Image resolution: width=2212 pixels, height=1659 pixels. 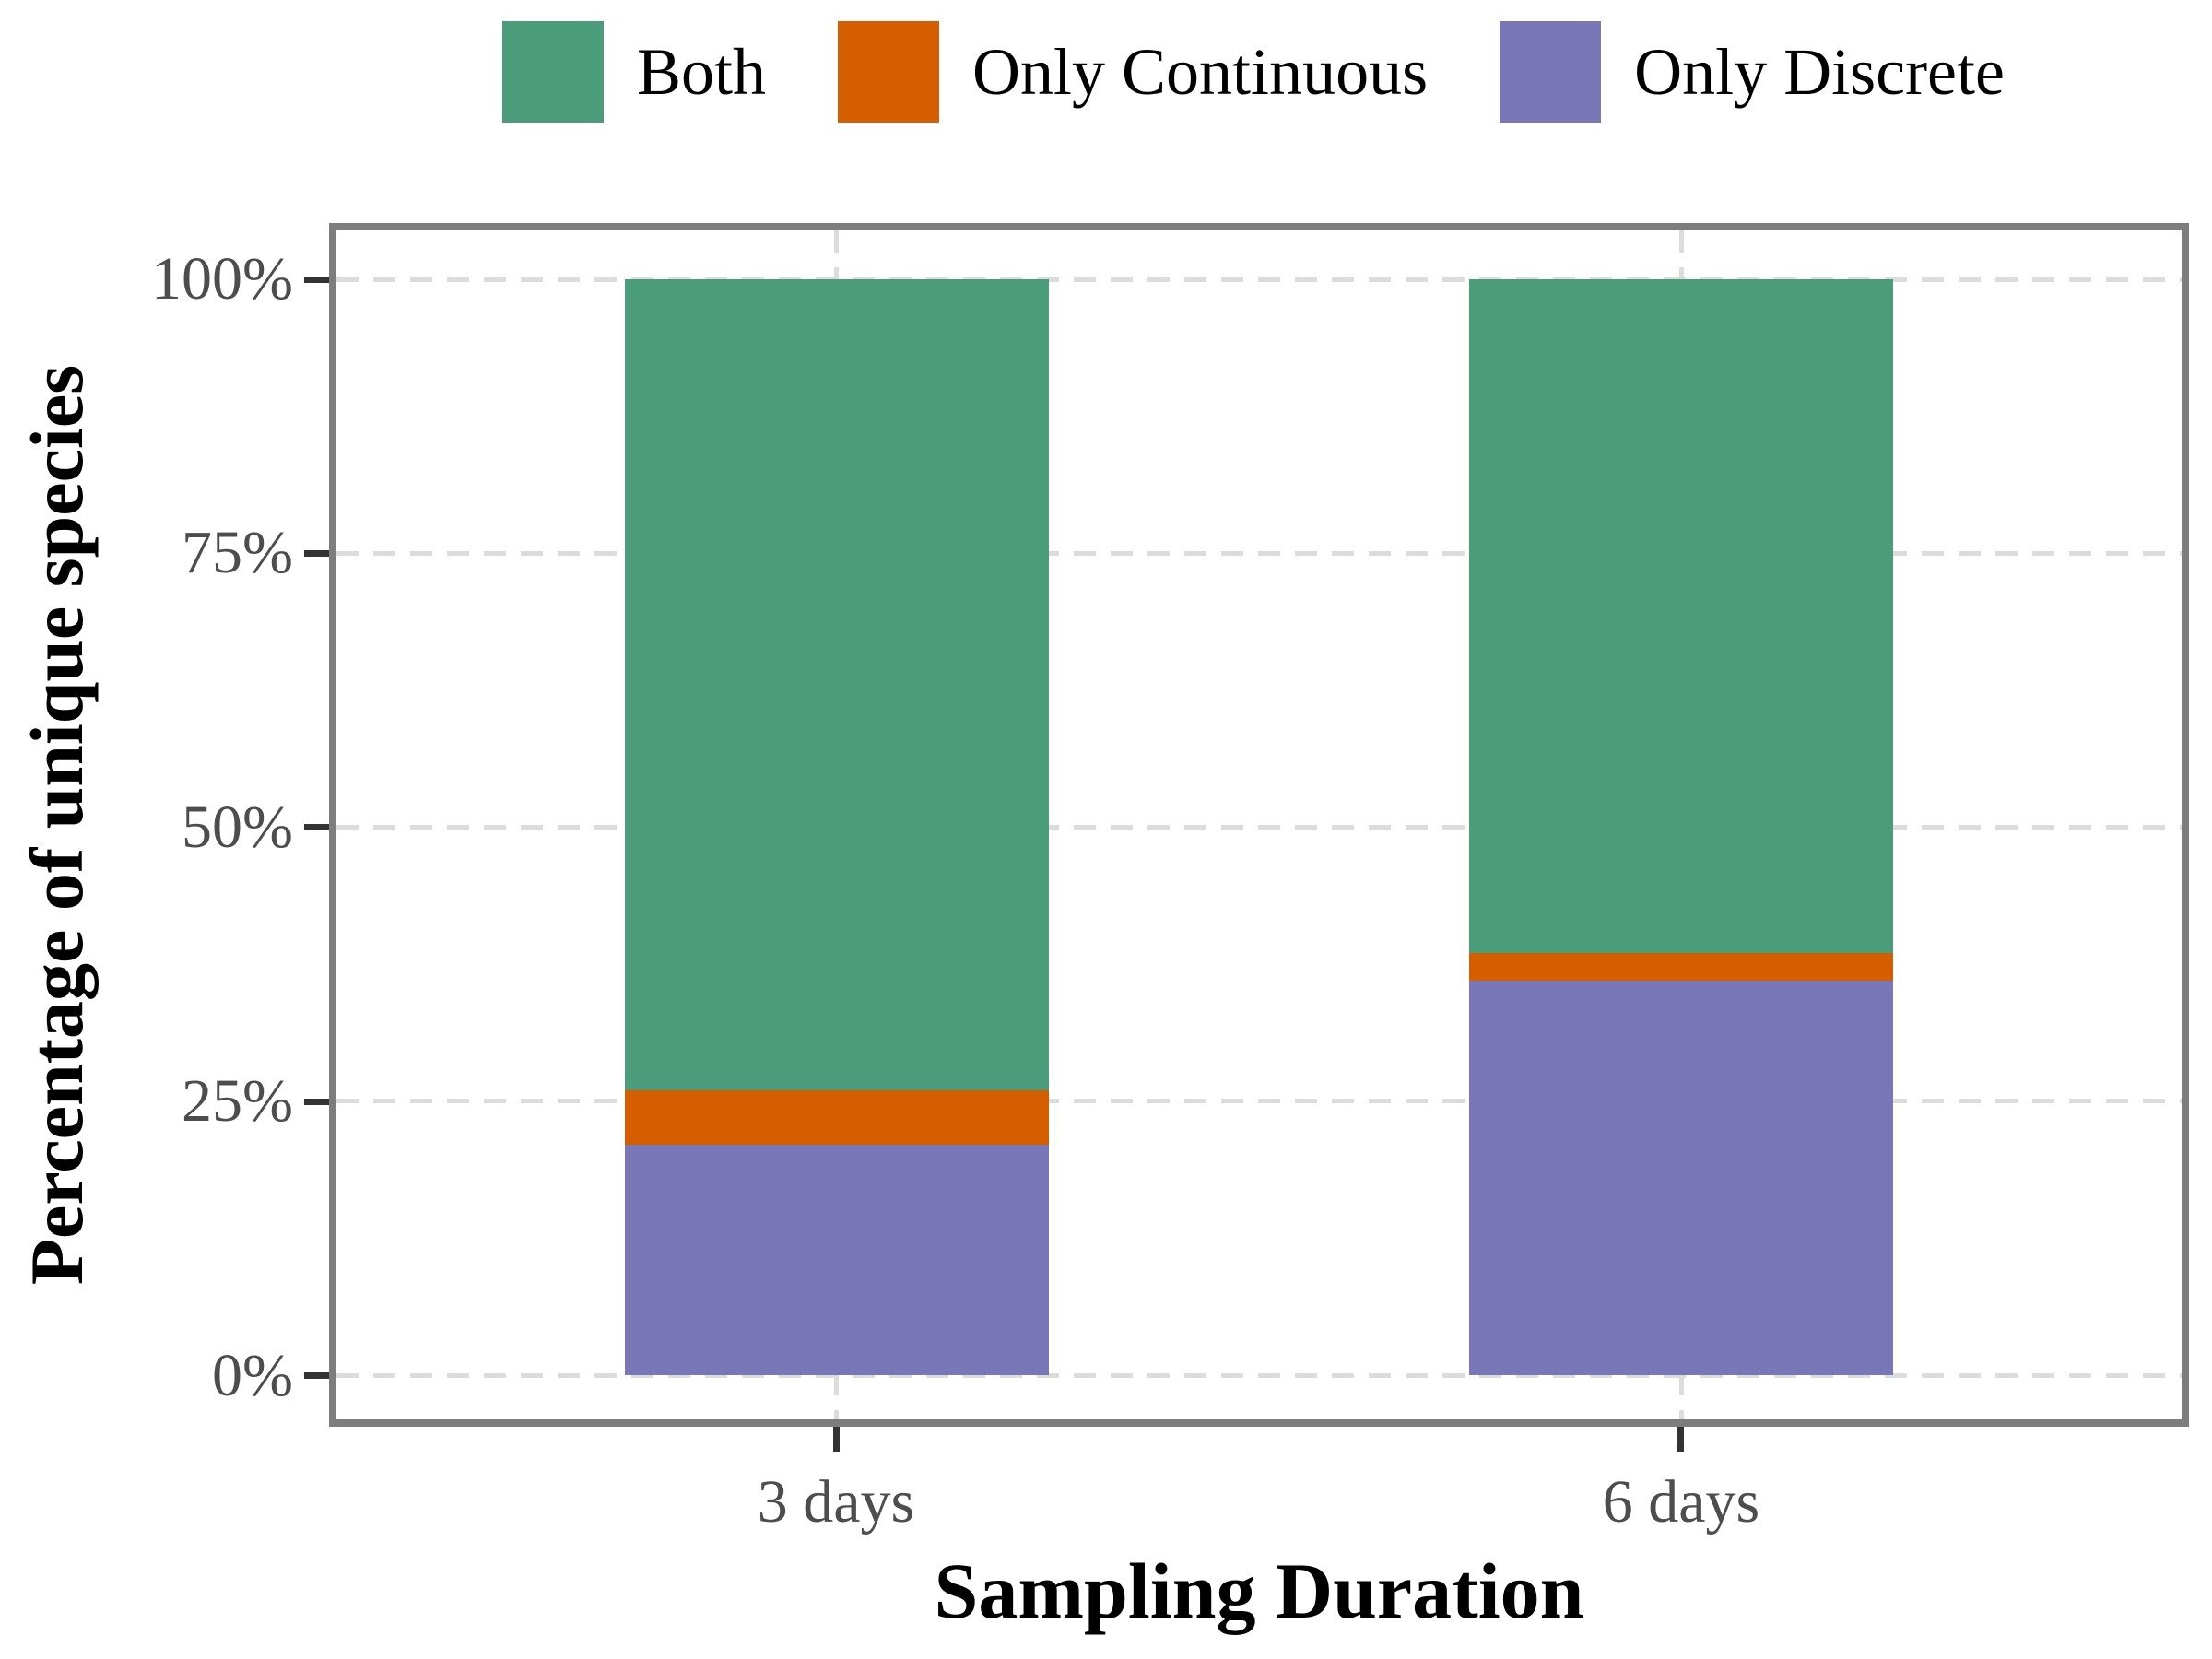 What do you see at coordinates (1819, 72) in the screenshot?
I see `legend-label-only-discrete: Only Discrete` at bounding box center [1819, 72].